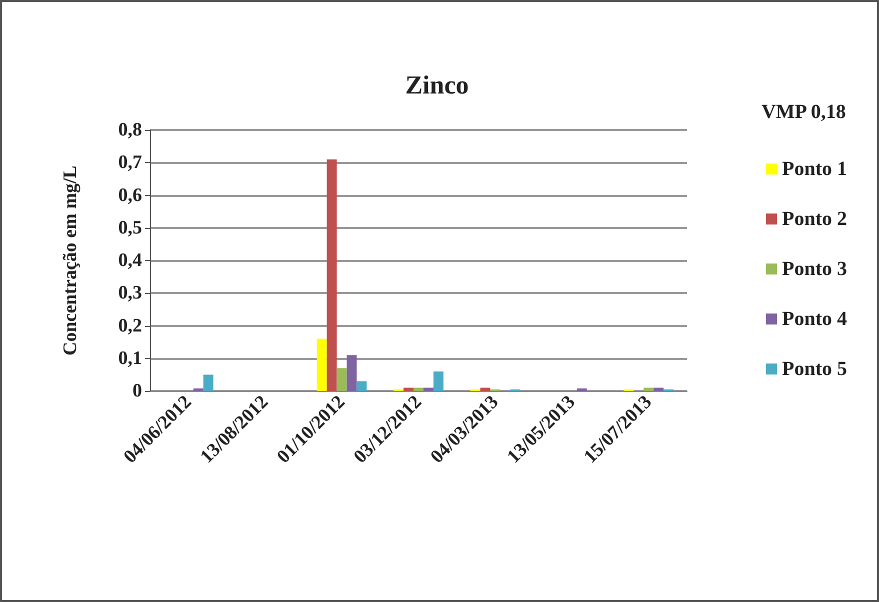 Image resolution: width=879 pixels, height=602 pixels. What do you see at coordinates (437, 85) in the screenshot?
I see `chart-title: Zinco` at bounding box center [437, 85].